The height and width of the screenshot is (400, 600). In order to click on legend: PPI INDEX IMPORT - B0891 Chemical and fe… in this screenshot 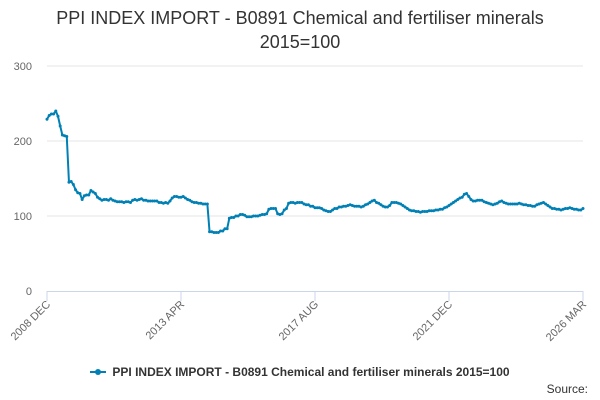, I will do `click(300, 371)`.